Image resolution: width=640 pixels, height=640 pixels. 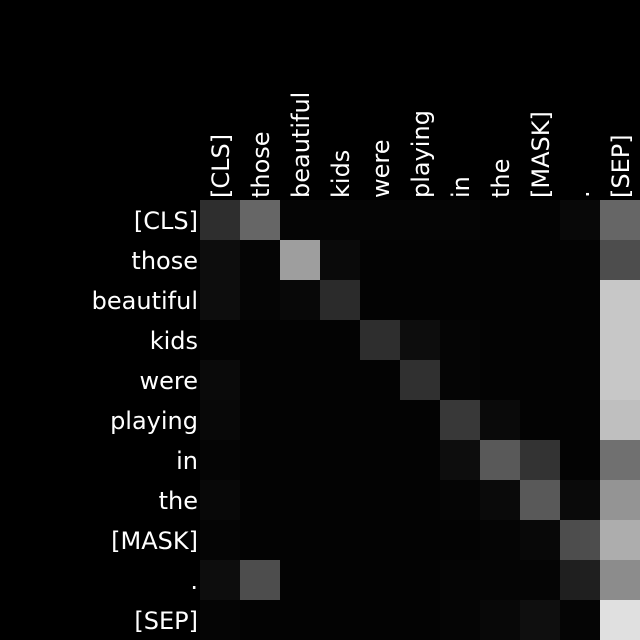 I want to click on row-tick-label: [SEP], so click(x=166, y=621).